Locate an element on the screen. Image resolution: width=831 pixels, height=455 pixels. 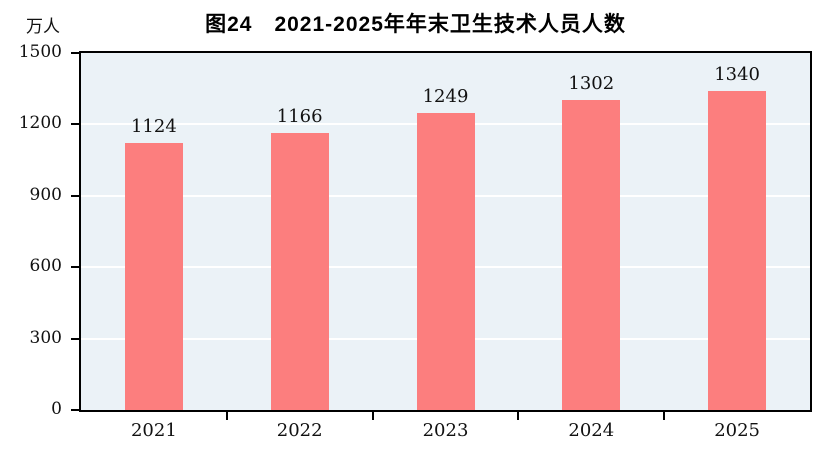
x-tick-label-2022: 2022 is located at coordinates (299, 430).